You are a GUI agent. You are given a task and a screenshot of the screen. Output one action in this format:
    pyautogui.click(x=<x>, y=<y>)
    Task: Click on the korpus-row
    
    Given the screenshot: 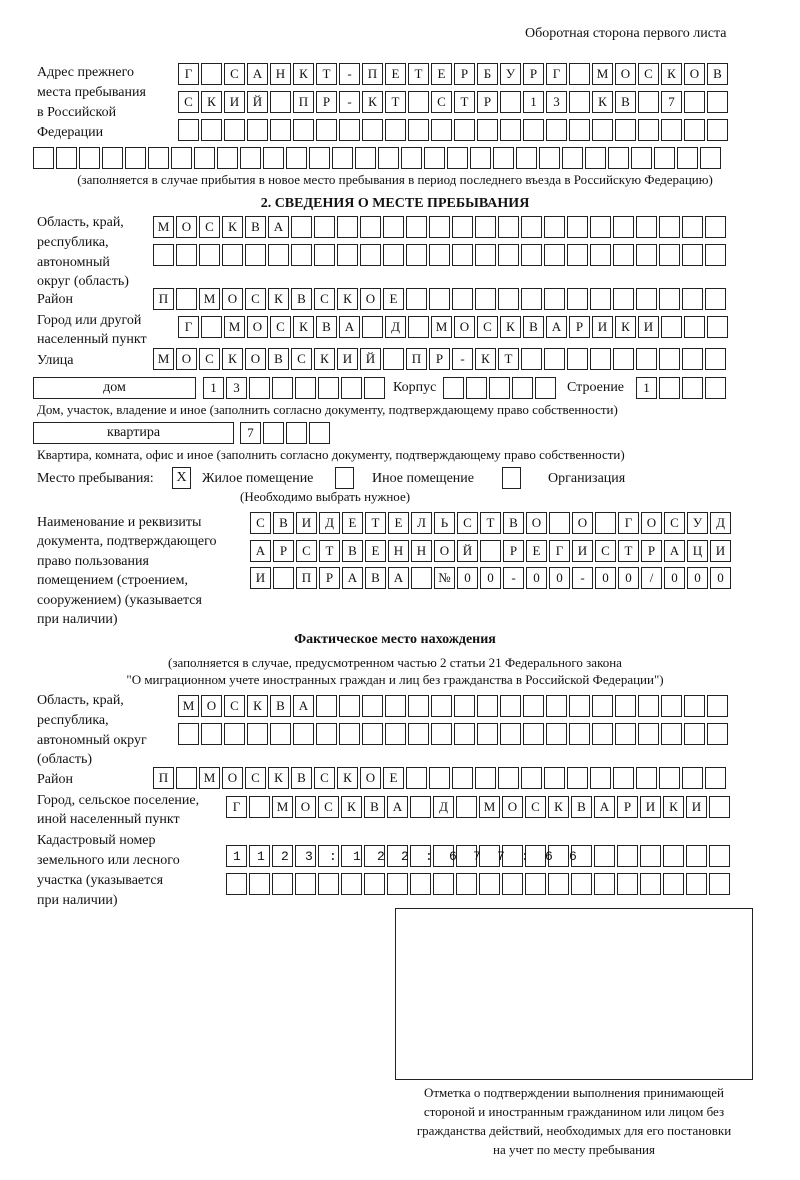 What is the action you would take?
    pyautogui.click(x=500, y=388)
    